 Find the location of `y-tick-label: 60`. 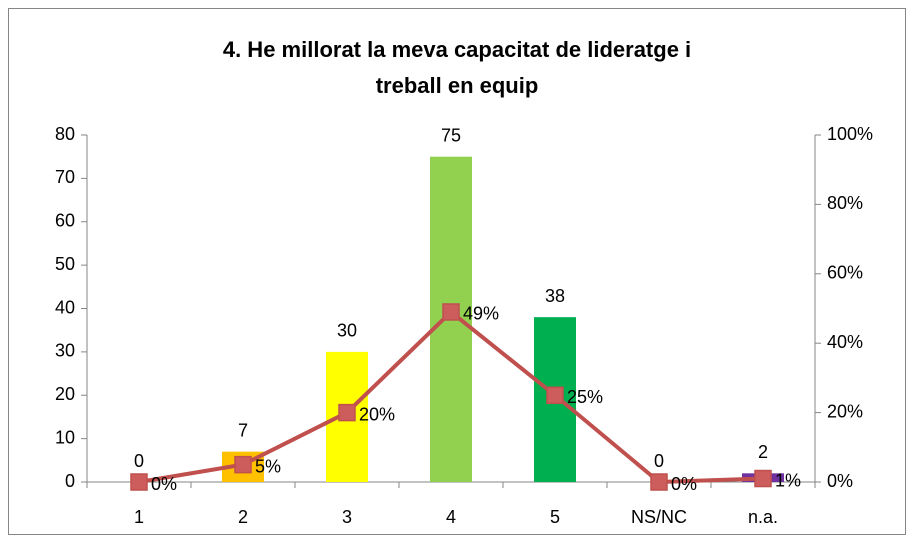

y-tick-label: 60 is located at coordinates (65, 221).